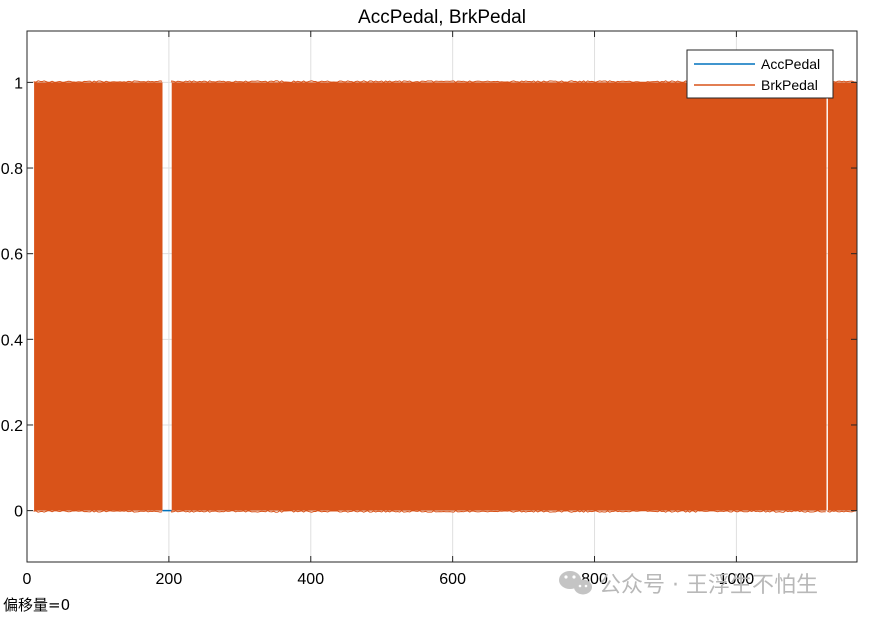 This screenshot has height=619, width=875. Describe the element at coordinates (12, 297) in the screenshot. I see `y-tick-labels: 0 0.2 0.4 0.6 0.8 1` at that location.